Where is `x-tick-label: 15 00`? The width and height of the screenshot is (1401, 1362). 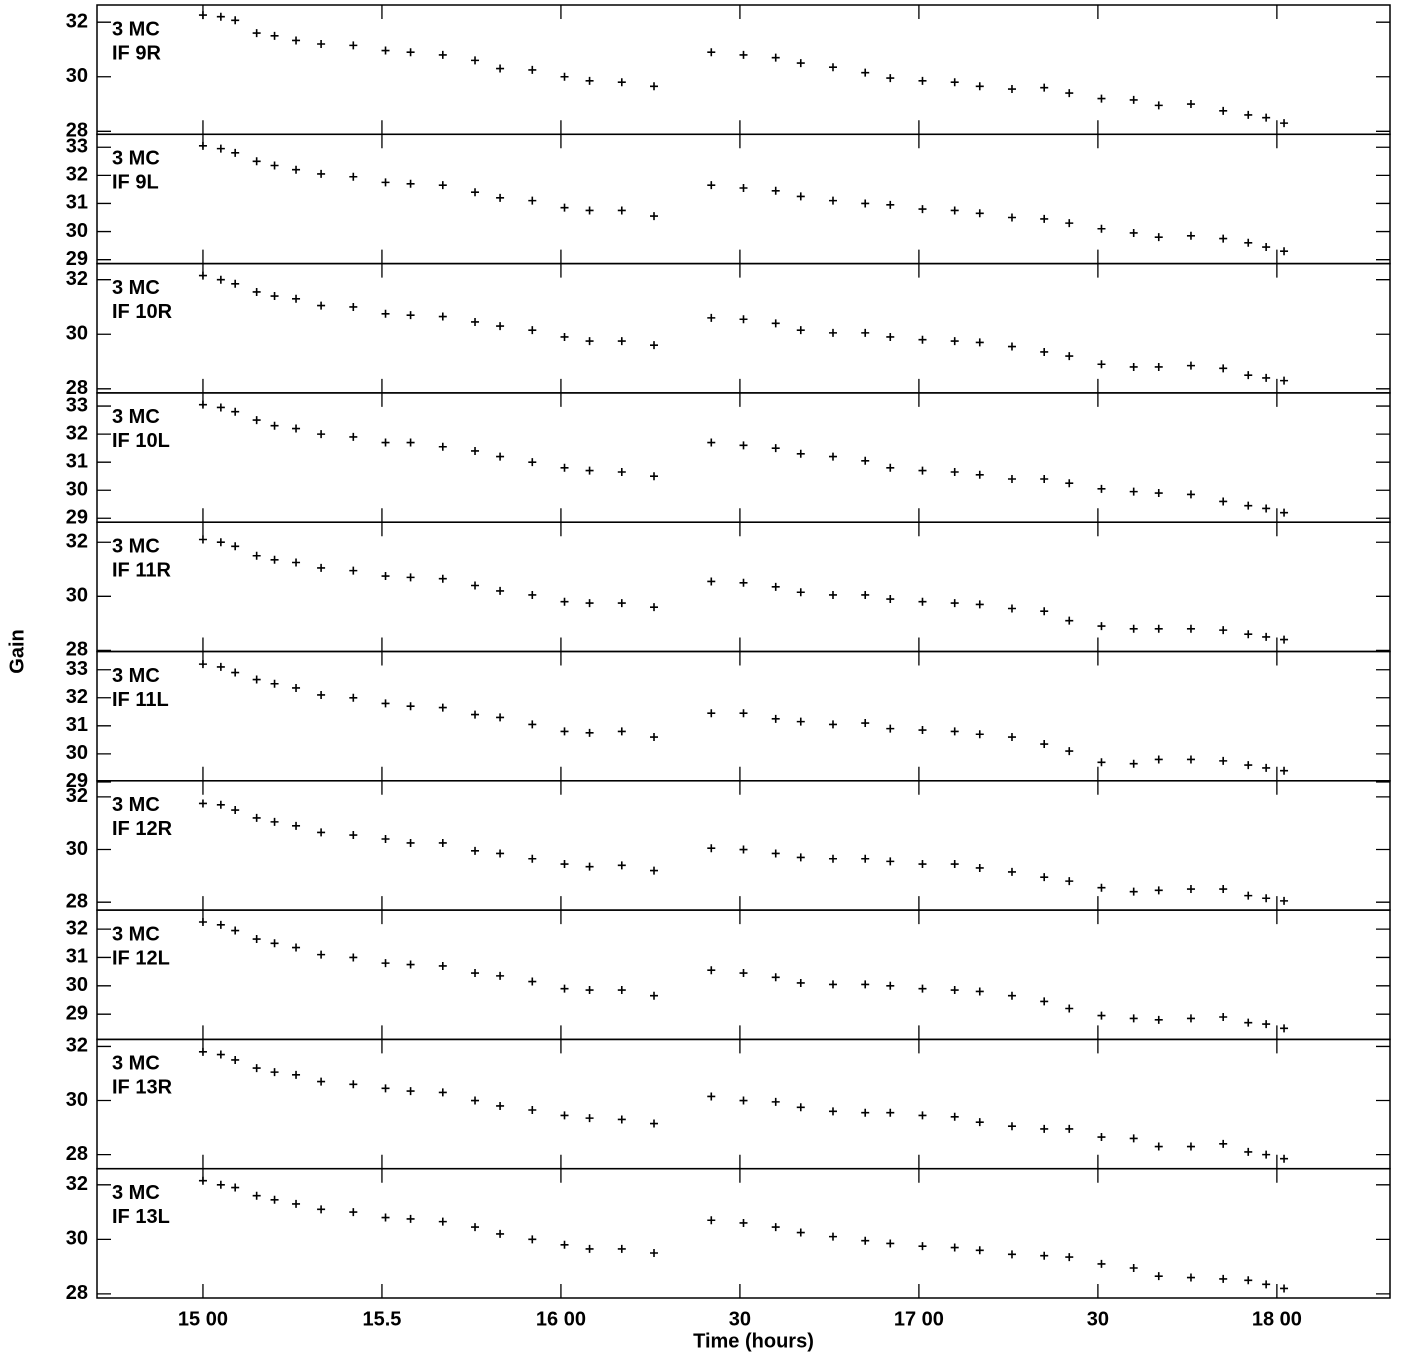
x-tick-label: 15 00 is located at coordinates (203, 1319).